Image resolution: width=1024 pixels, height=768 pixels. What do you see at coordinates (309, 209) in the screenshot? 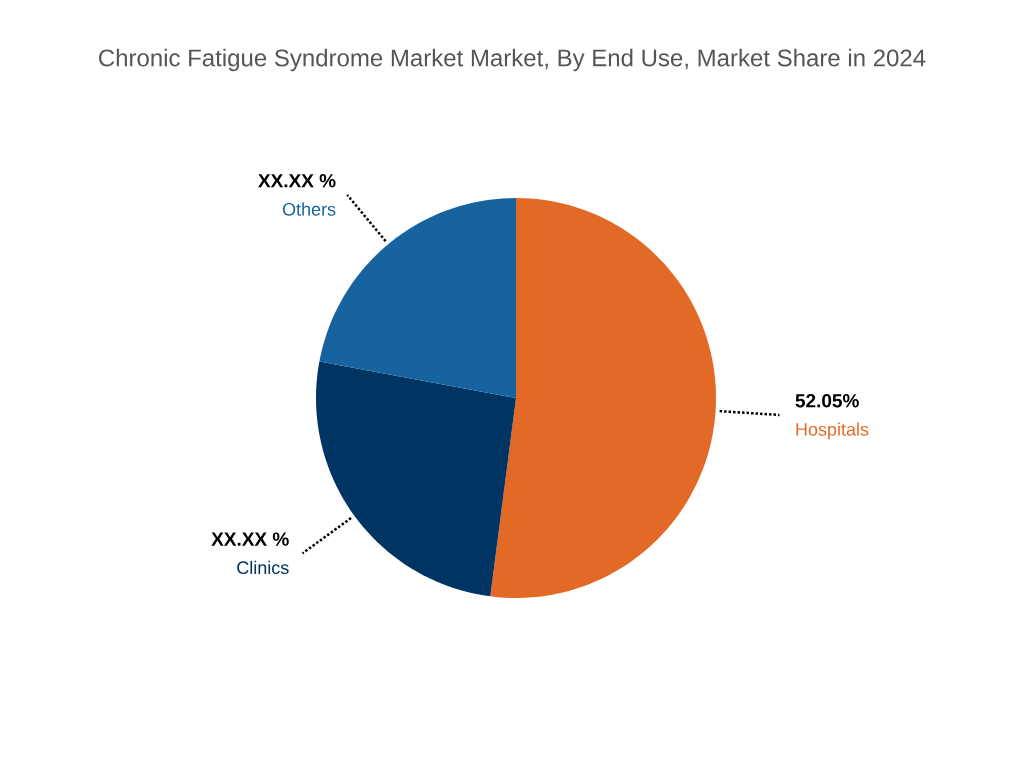
I see `slice-label: Others` at bounding box center [309, 209].